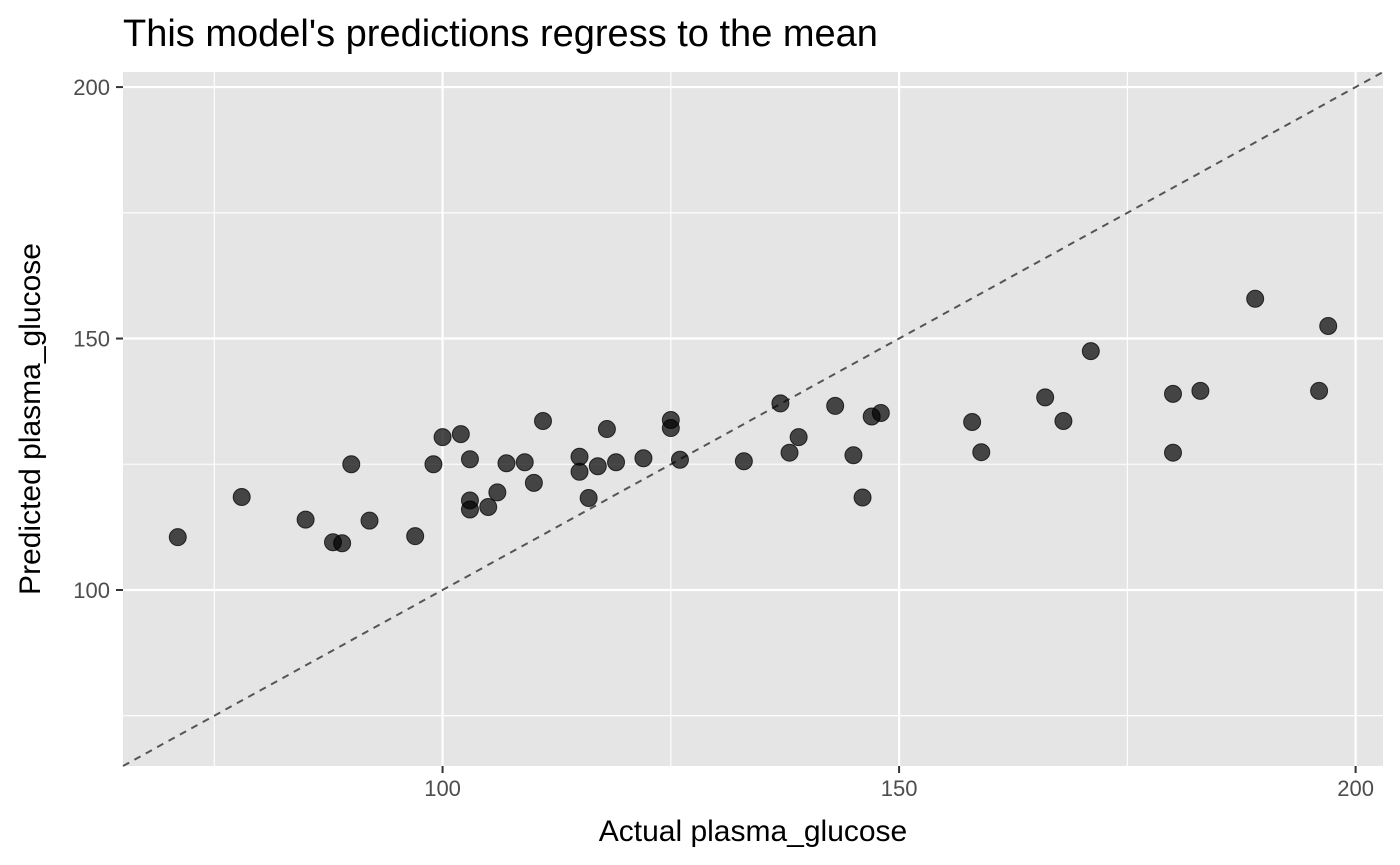  Describe the element at coordinates (899, 788) in the screenshot. I see `x-tick-label: 150` at that location.